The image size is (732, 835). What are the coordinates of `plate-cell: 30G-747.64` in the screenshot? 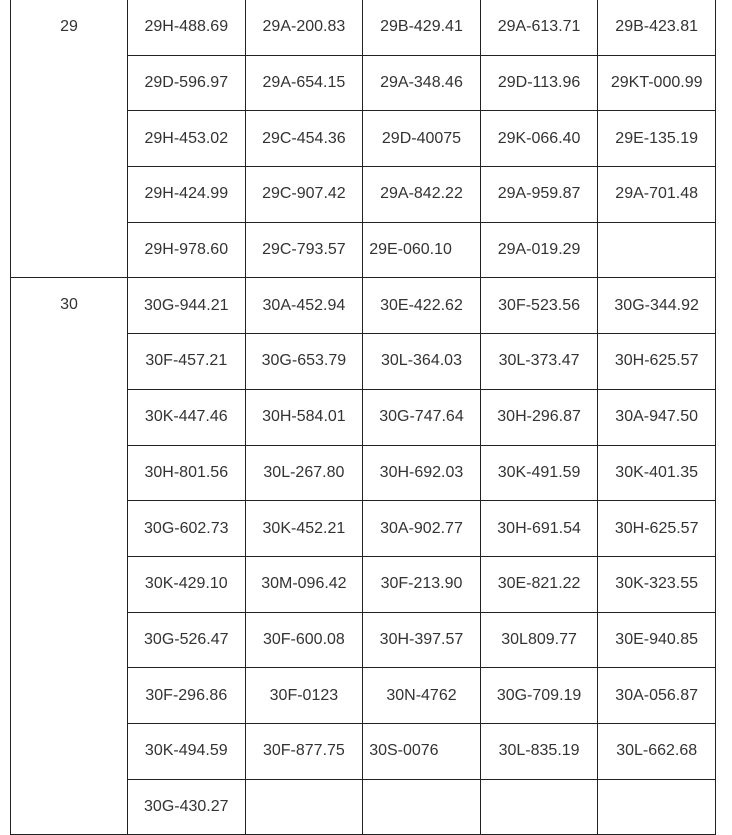 It's located at (421, 417).